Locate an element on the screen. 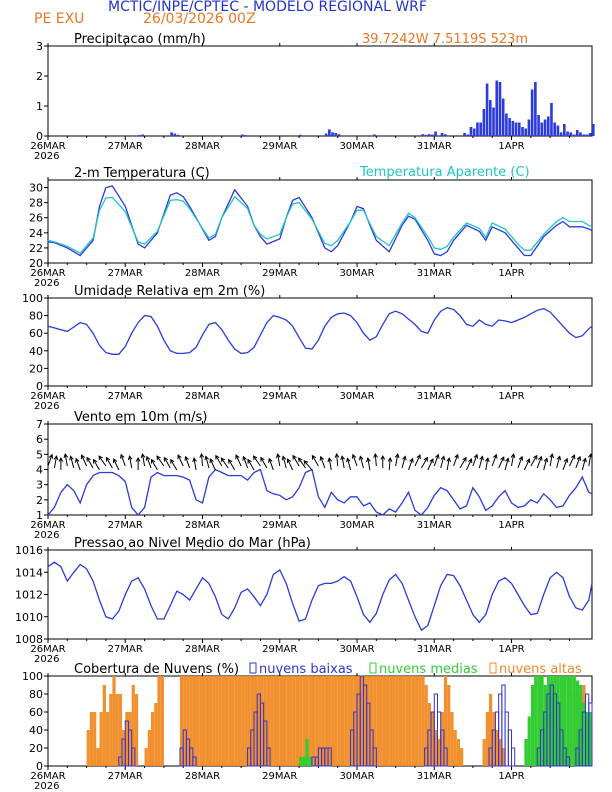 This screenshot has height=792, width=612. temp-xtick-label: 1APR is located at coordinates (511, 273).